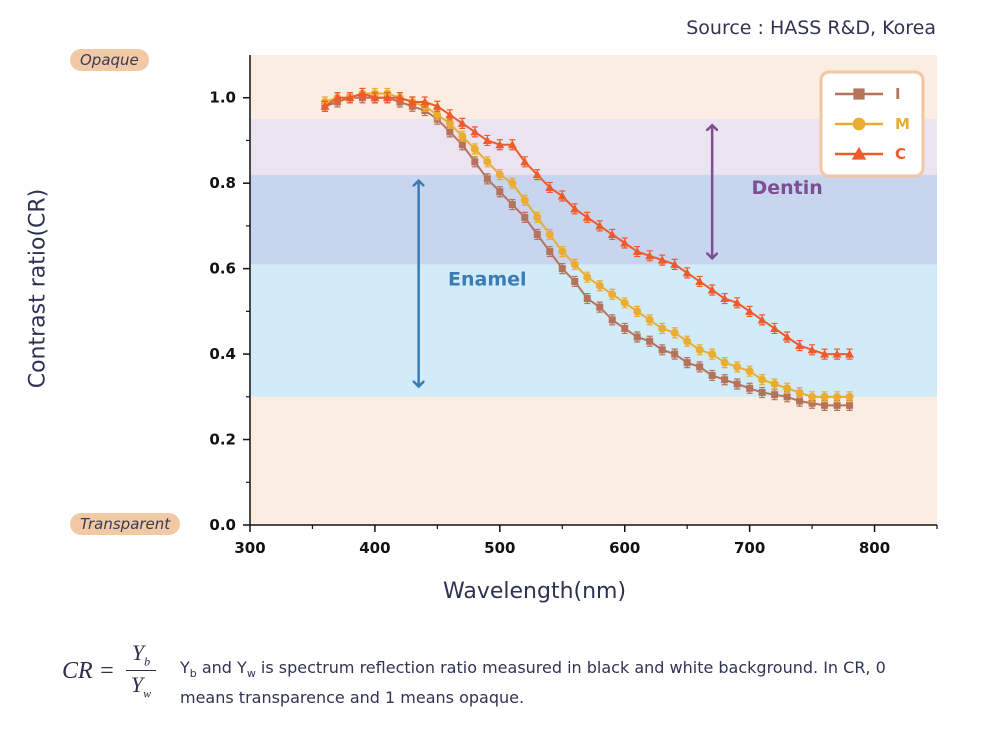  I want to click on formula-denominator: Yw, so click(141, 686).